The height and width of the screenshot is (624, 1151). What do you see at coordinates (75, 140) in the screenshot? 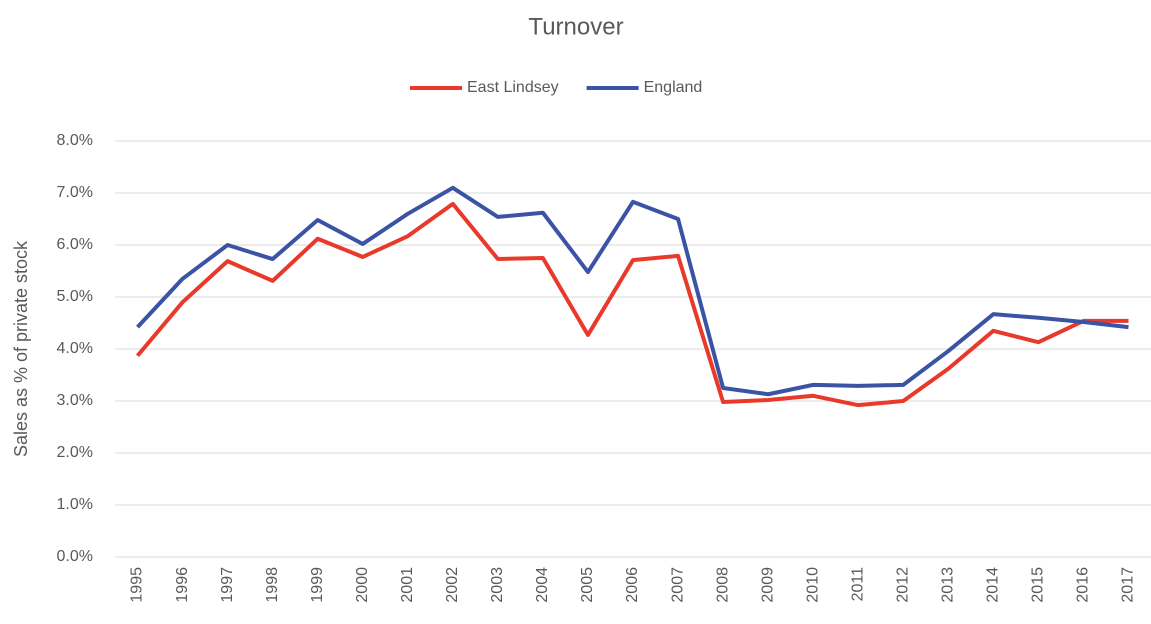
I see `y-tick-label: 8.0%` at bounding box center [75, 140].